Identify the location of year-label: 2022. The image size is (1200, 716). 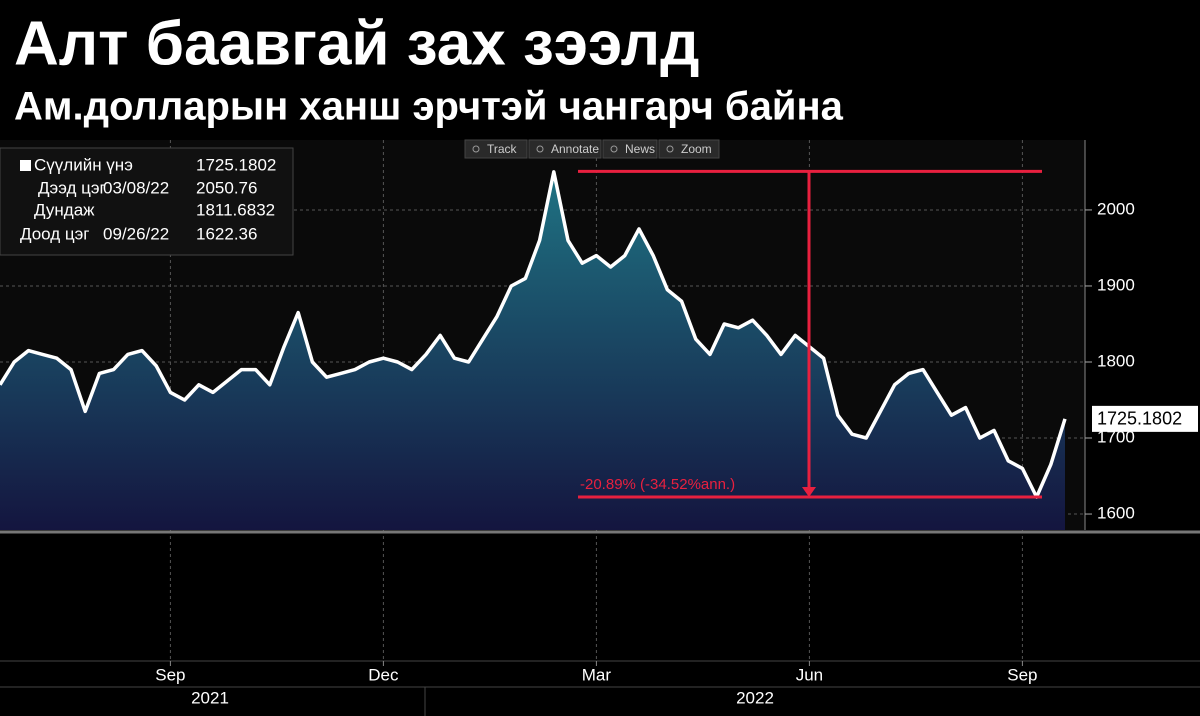
(755, 697).